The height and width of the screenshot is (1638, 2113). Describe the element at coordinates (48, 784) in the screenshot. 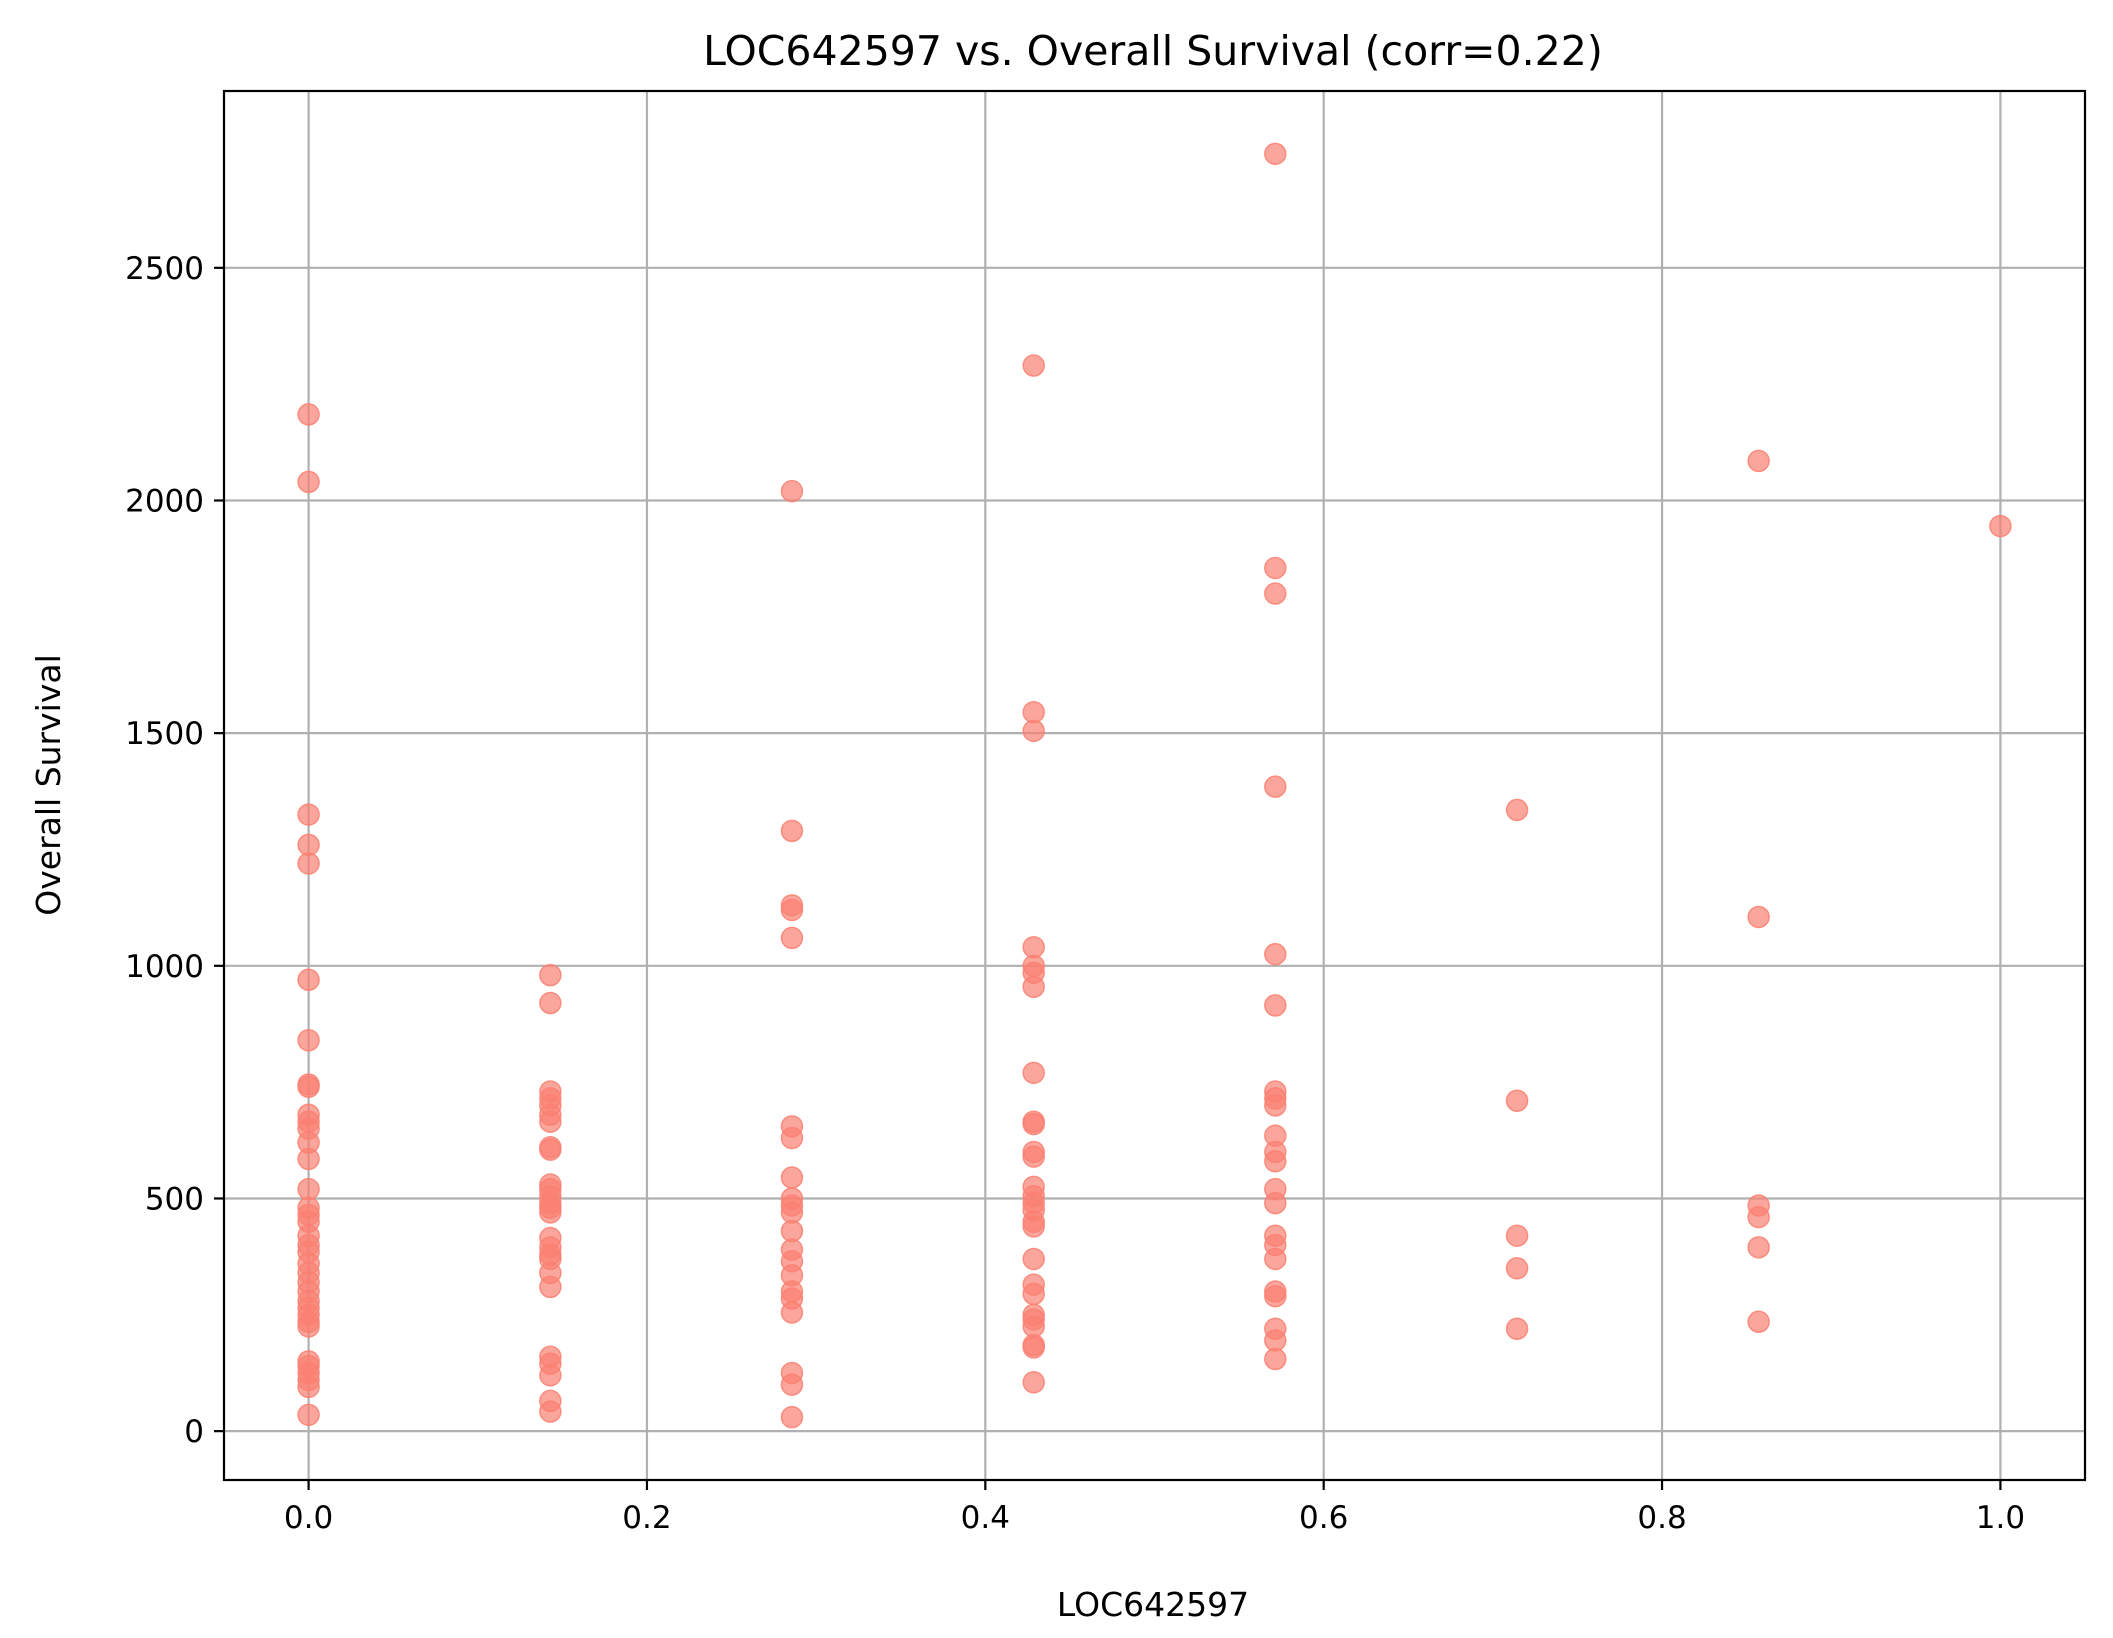

I see `y-axis-label: Overall Survival` at that location.